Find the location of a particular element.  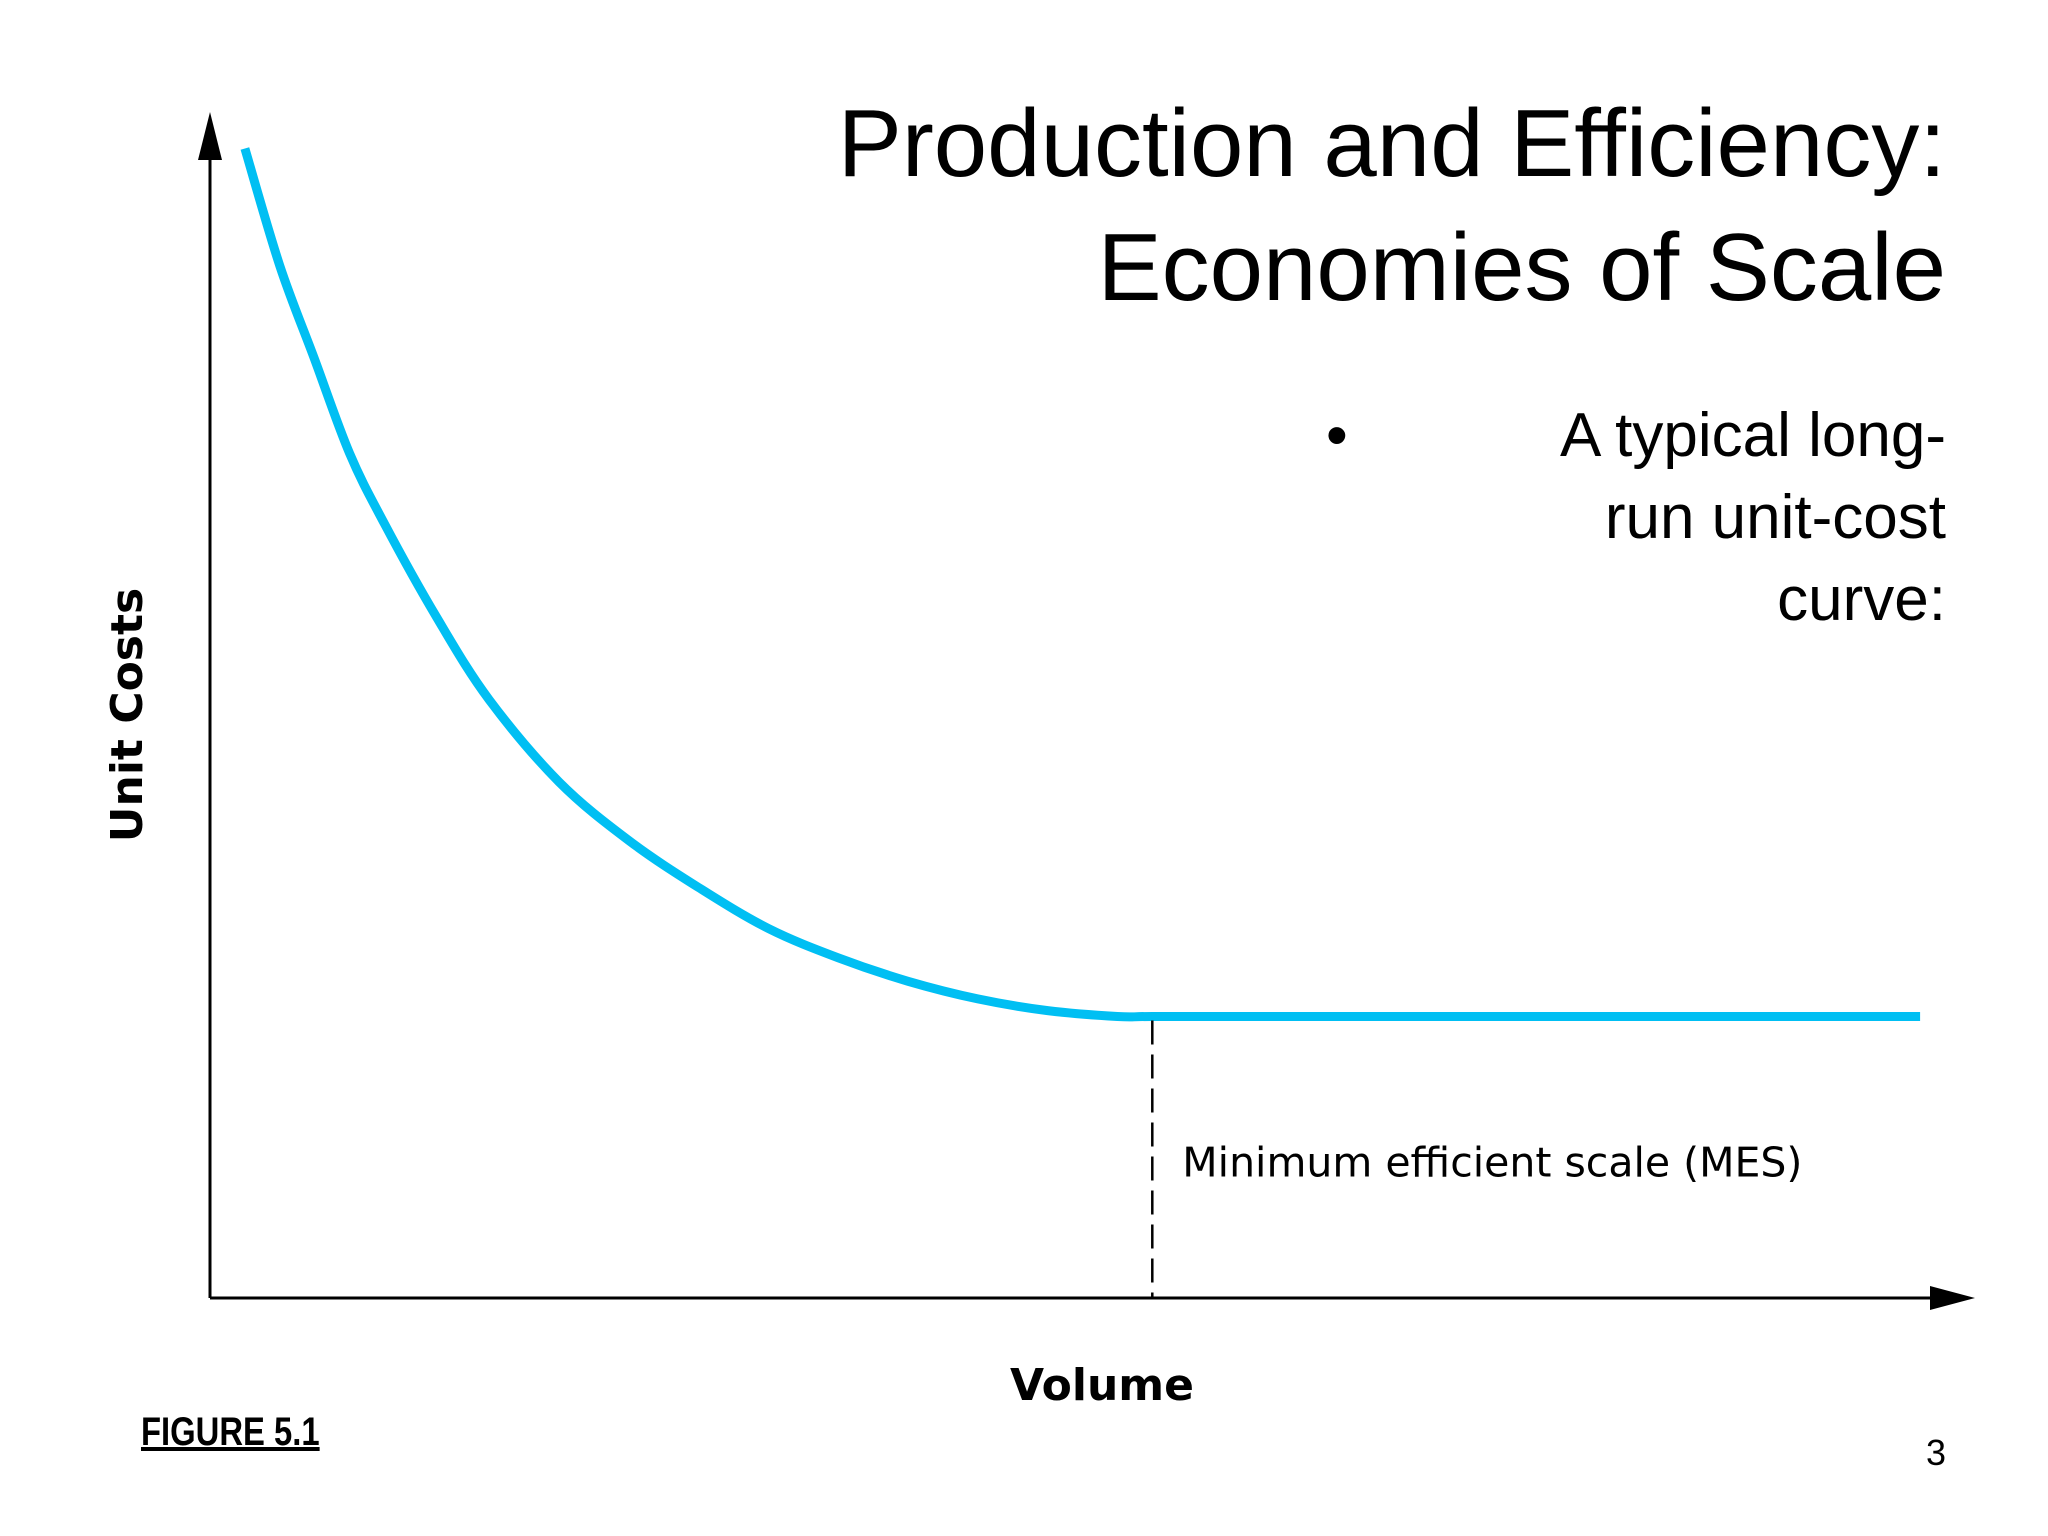

bullet-line-2: run unit-cost is located at coordinates (1775, 517).